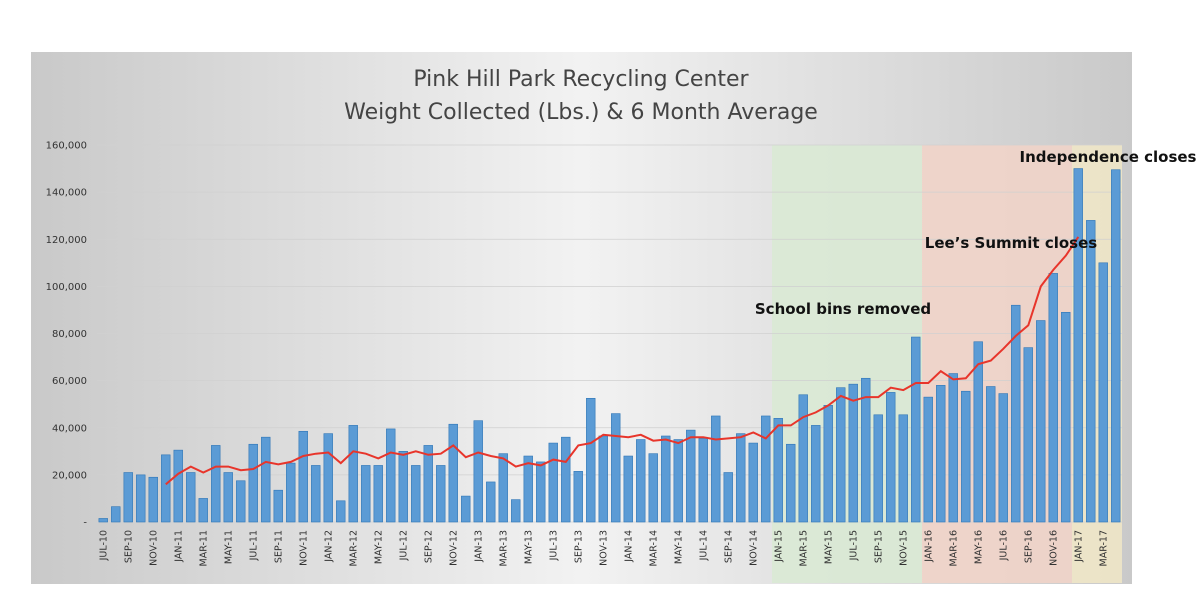 This screenshot has width=1200, height=608. Describe the element at coordinates (753, 548) in the screenshot. I see `x-tick-label: NOV-14` at that location.